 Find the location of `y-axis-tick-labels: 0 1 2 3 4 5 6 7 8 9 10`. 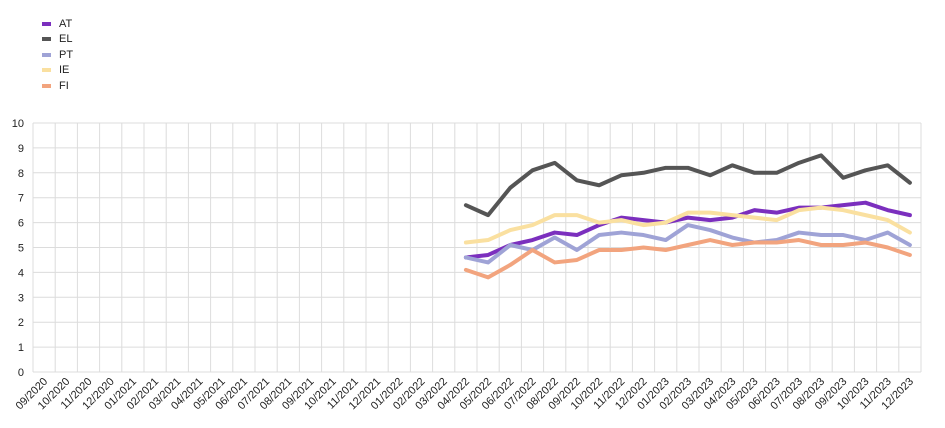

y-axis-tick-labels: 0 1 2 3 4 5 6 7 8 9 10 is located at coordinates (18, 248).